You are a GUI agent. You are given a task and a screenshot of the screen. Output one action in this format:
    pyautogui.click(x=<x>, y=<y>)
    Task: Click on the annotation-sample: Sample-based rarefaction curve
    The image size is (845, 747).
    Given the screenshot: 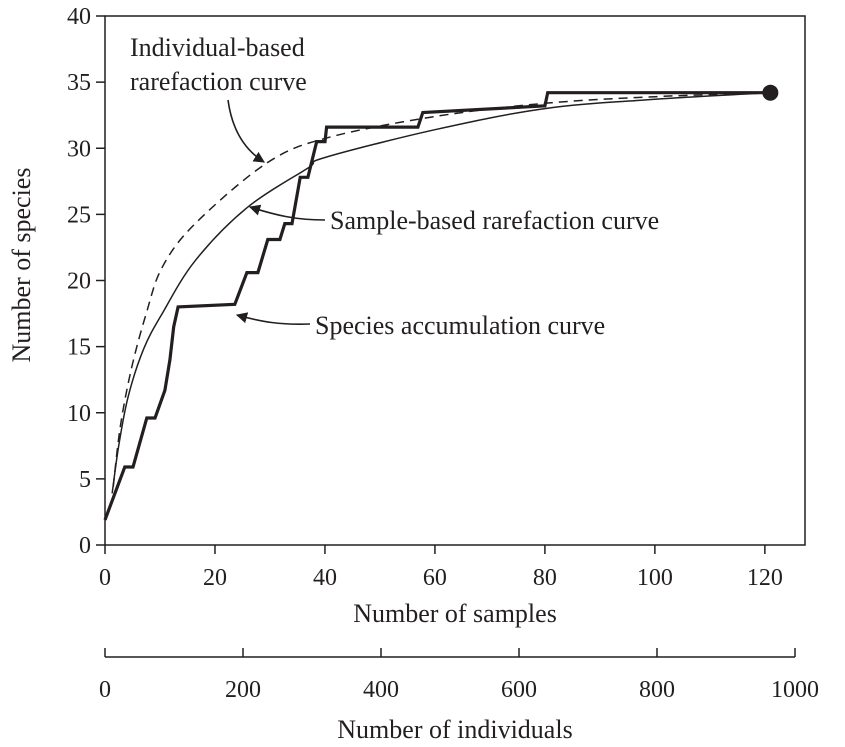 What is the action you would take?
    pyautogui.click(x=494, y=220)
    